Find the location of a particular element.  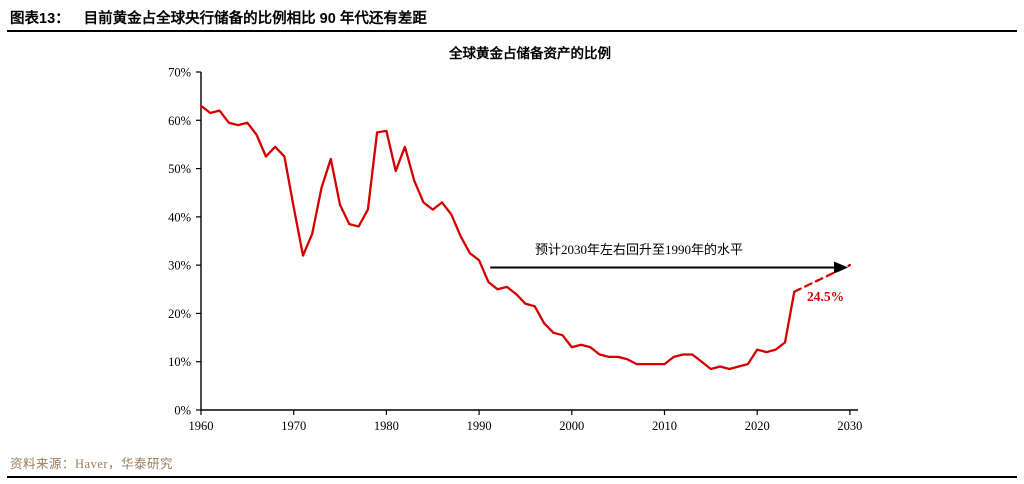

annotation-text: 预计2030年左右回升至1990年的水平 is located at coordinates (639, 249).